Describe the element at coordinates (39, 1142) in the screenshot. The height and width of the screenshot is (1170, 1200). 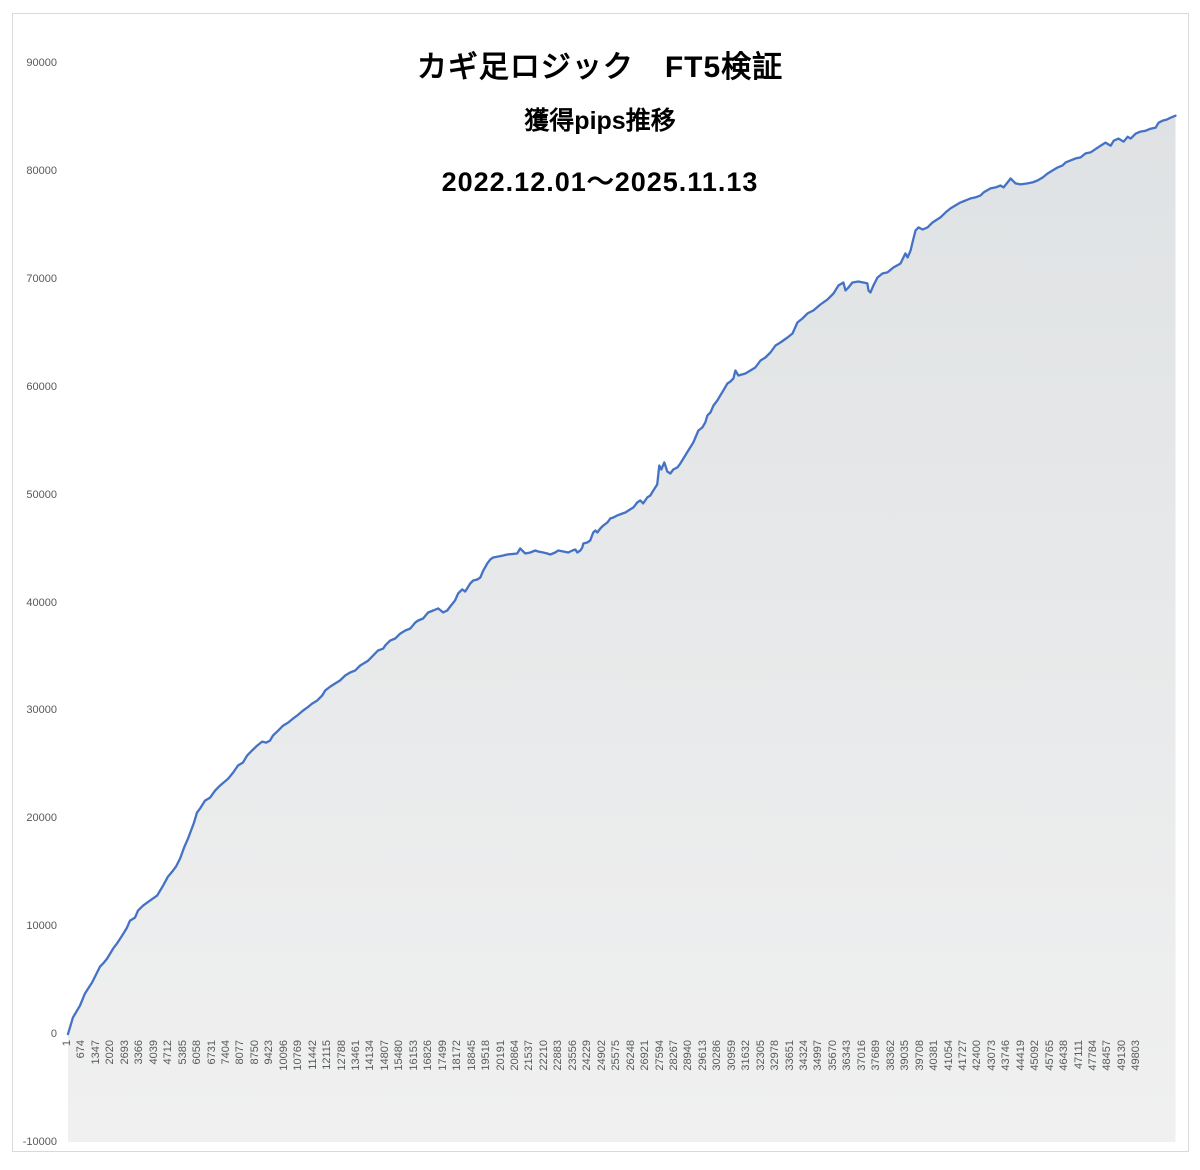
I see `y-axis-label: -10000` at that location.